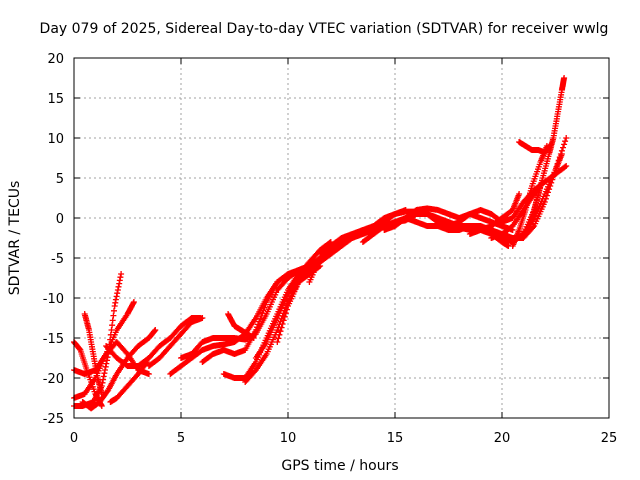 Image resolution: width=640 pixels, height=480 pixels. I want to click on x-tick-label: 25, so click(609, 438).